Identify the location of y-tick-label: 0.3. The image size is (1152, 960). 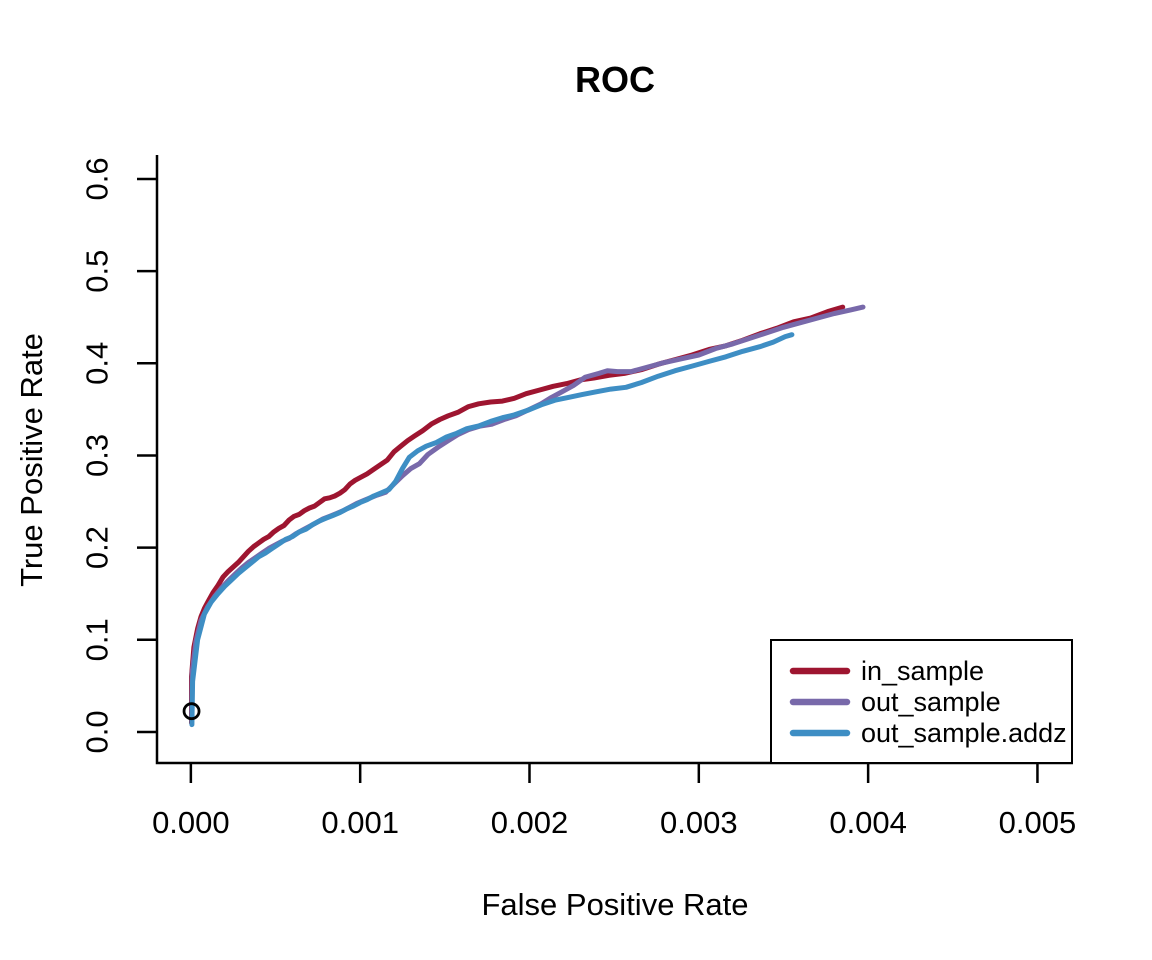
(97, 455).